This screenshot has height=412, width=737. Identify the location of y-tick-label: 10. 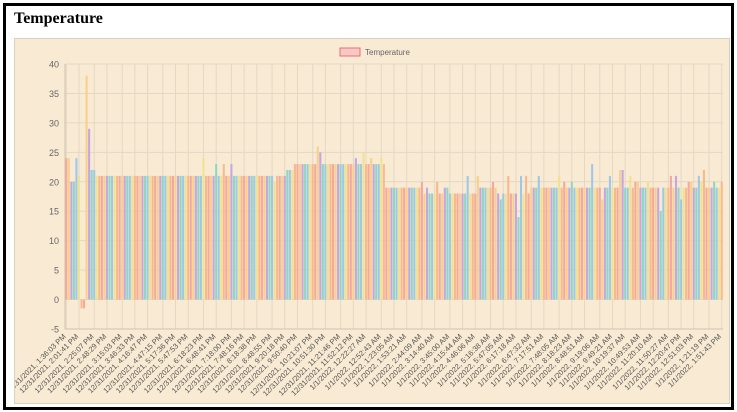
(54, 241).